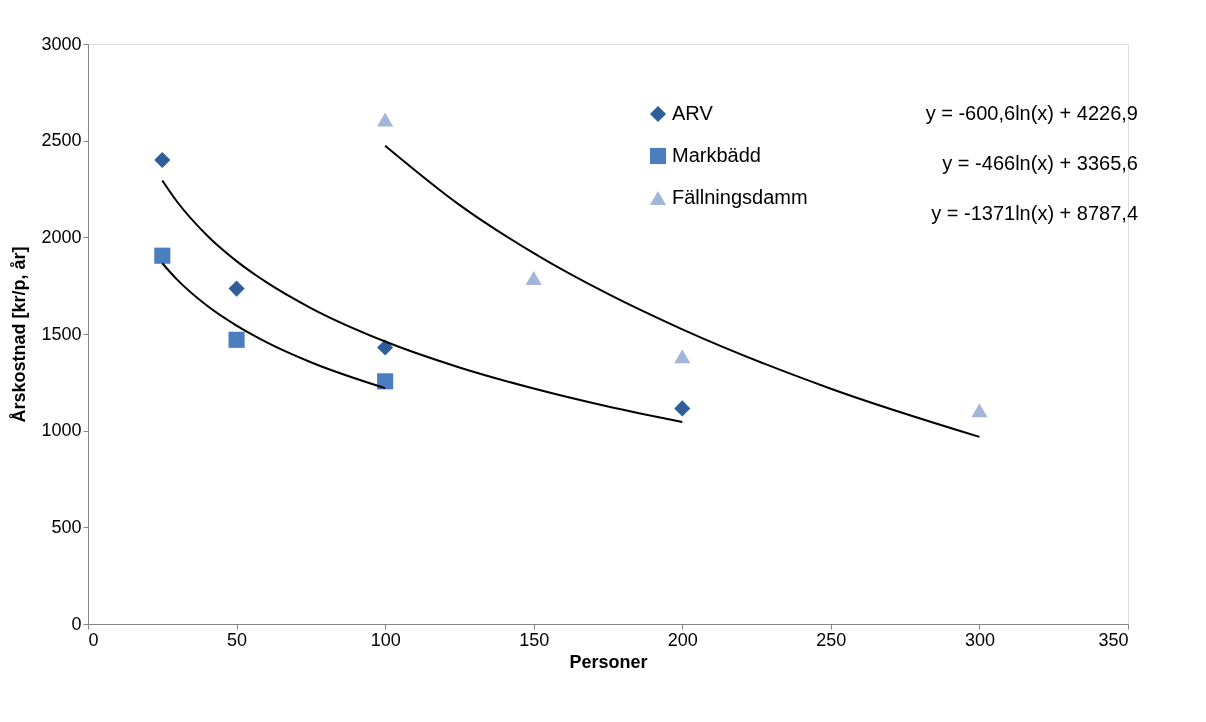 The height and width of the screenshot is (722, 1206). What do you see at coordinates (1113, 639) in the screenshot?
I see `x-tick-label: 350` at bounding box center [1113, 639].